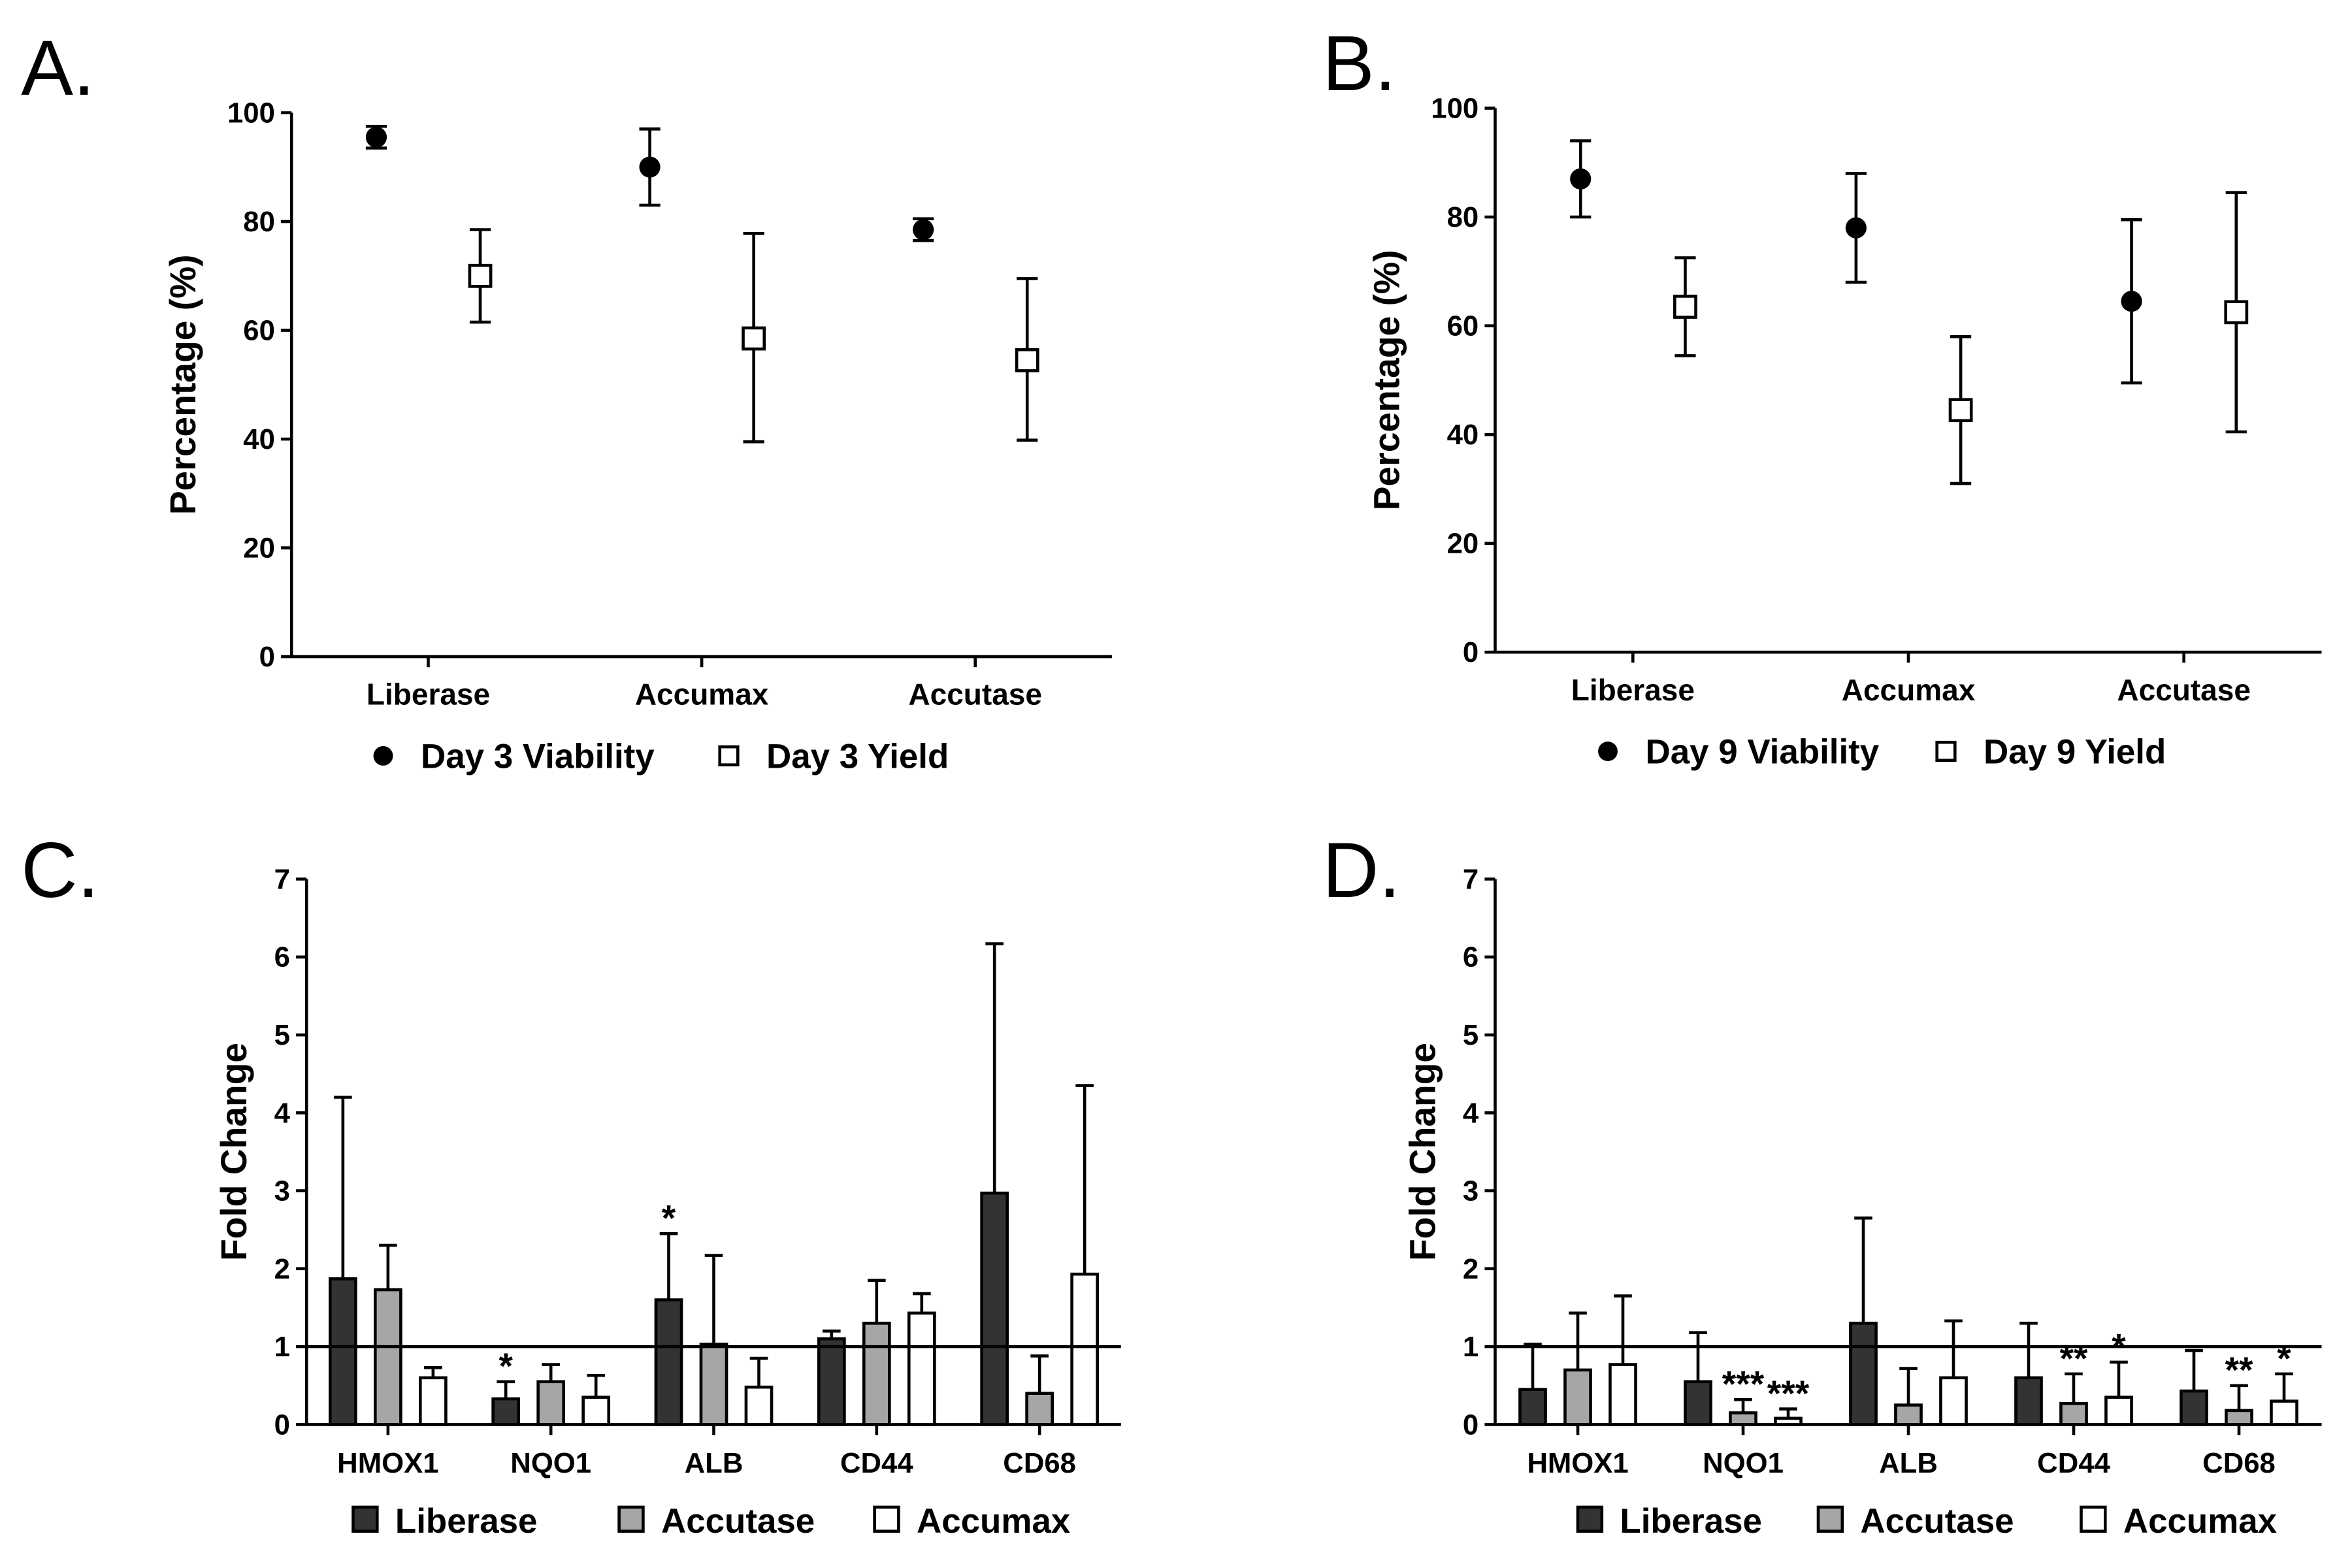 The height and width of the screenshot is (1568, 2352). Describe the element at coordinates (259, 548) in the screenshot. I see `y-tick-label: 20` at that location.